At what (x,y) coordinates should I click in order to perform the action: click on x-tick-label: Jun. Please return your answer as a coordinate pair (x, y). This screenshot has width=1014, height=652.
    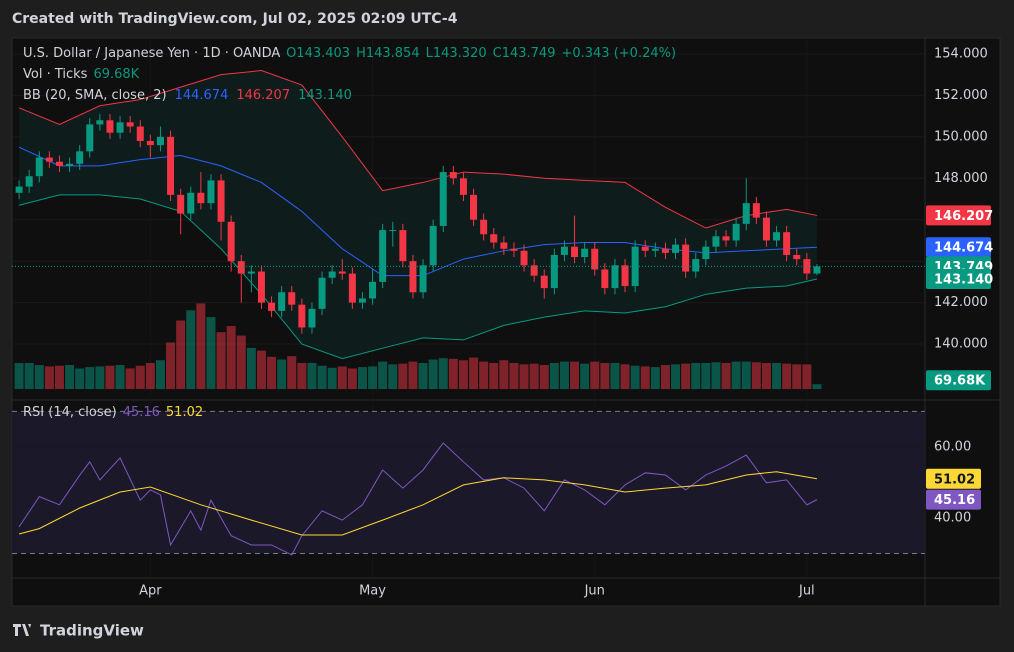
    Looking at the image, I should click on (594, 591).